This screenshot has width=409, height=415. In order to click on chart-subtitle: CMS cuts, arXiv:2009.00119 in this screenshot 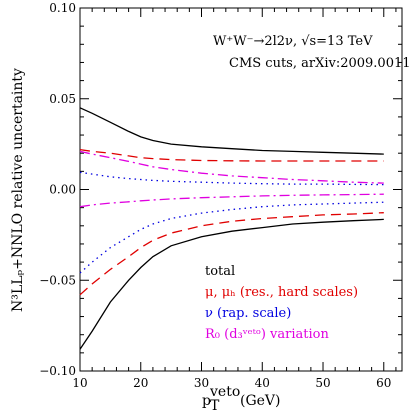, I will do `click(319, 63)`.